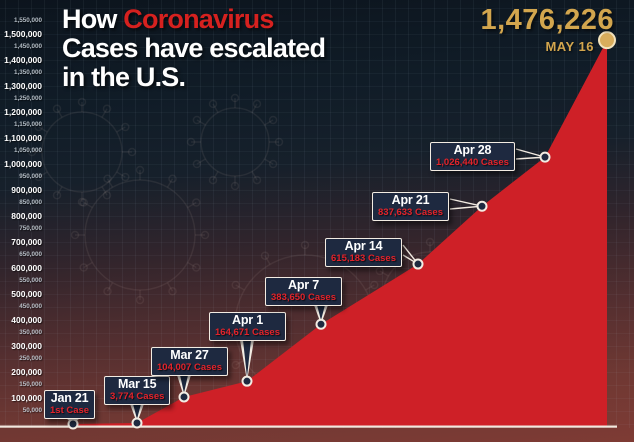 This screenshot has width=634, height=442. Describe the element at coordinates (27, 124) in the screenshot. I see `y-tick-label: 1,150,000` at that location.